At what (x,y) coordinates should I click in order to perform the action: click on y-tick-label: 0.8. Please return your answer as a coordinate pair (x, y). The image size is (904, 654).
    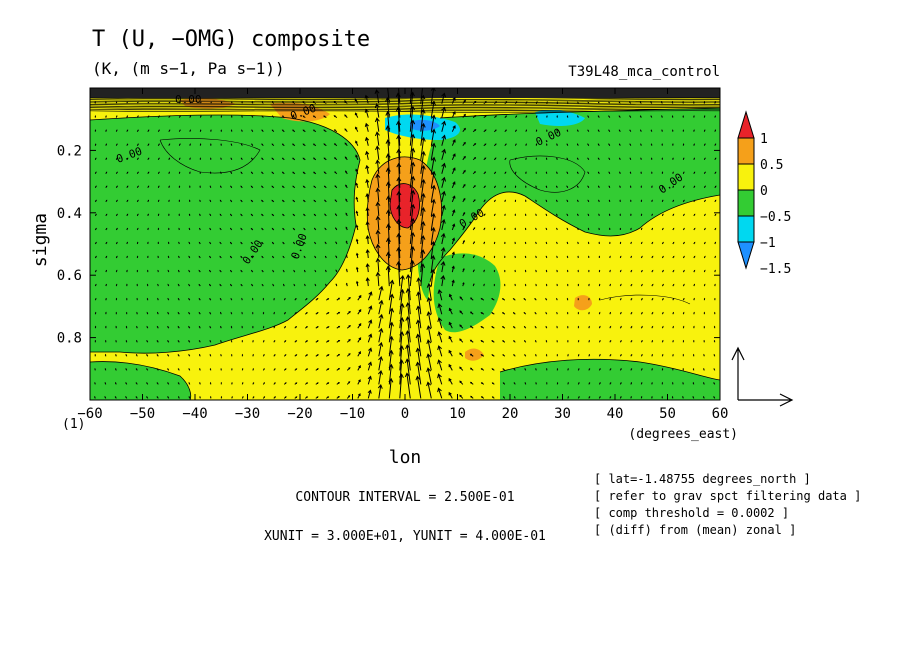
    Looking at the image, I should click on (69, 339).